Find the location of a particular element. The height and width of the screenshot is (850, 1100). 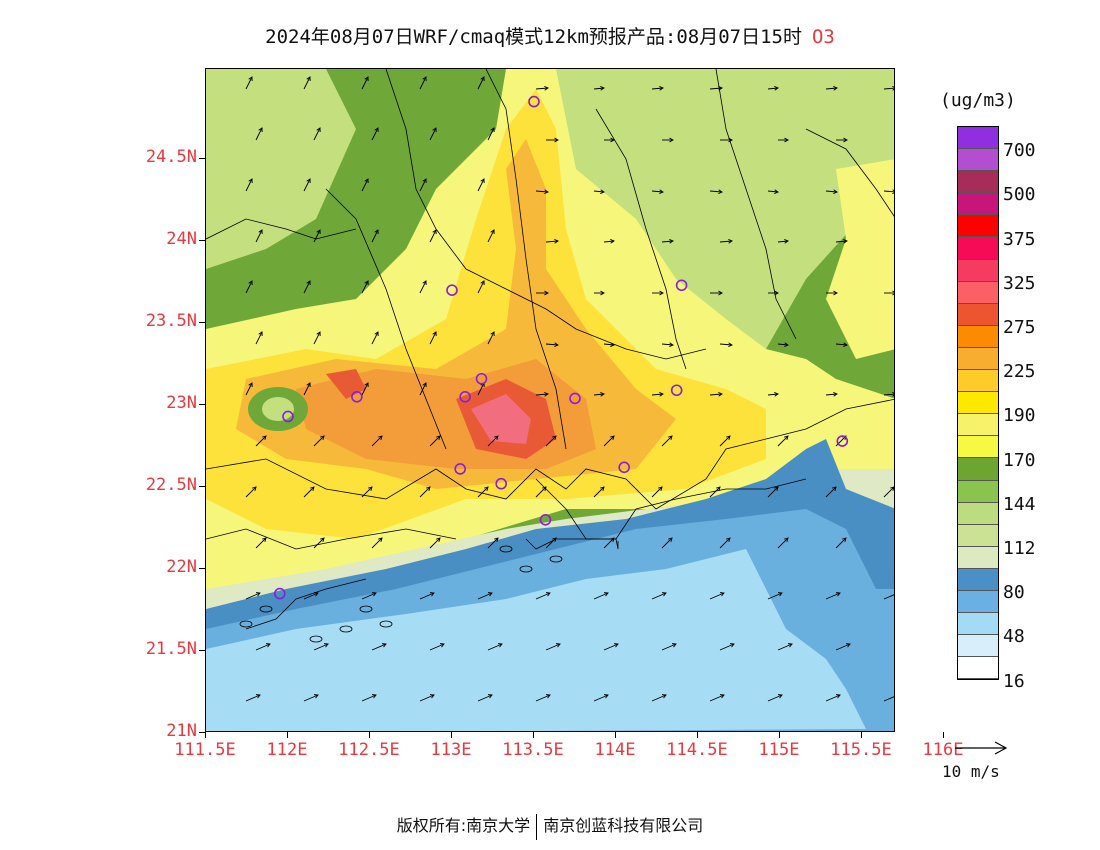

peak-center is located at coordinates (501, 419).